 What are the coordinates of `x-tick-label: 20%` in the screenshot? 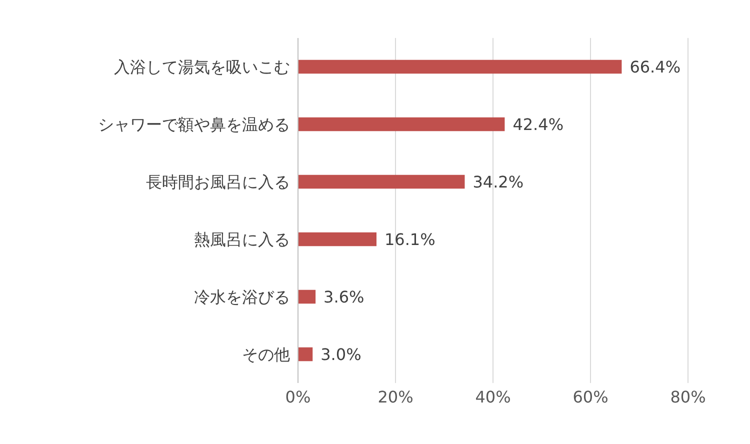 It's located at (396, 396).